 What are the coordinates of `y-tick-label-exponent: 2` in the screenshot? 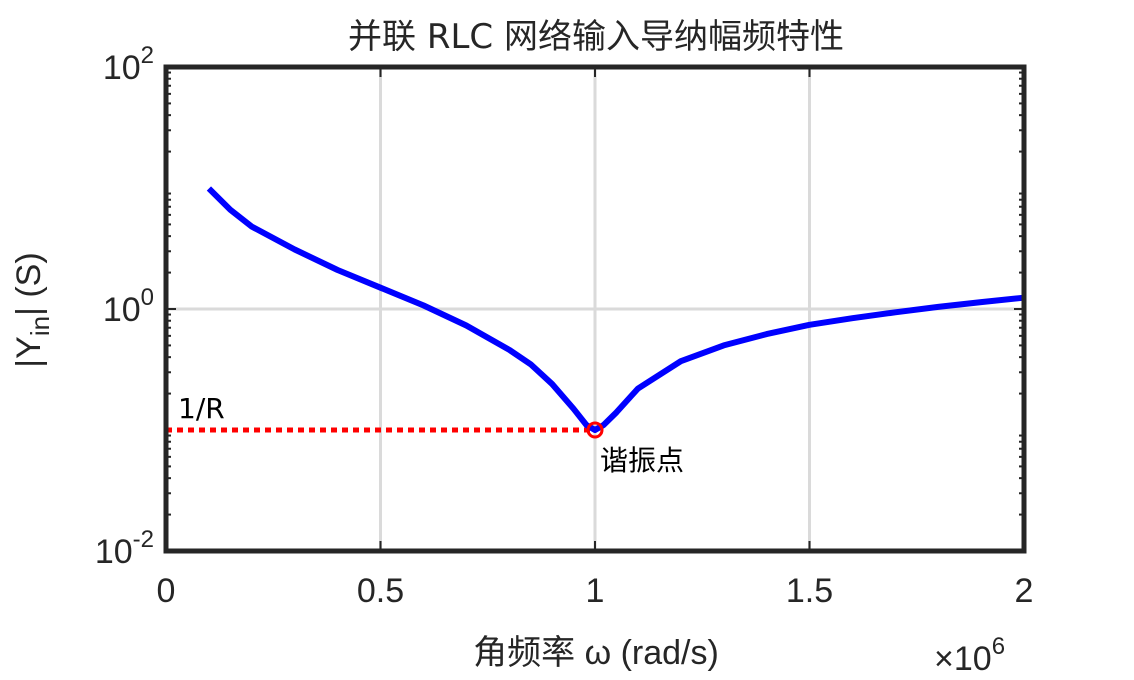 It's located at (147, 55).